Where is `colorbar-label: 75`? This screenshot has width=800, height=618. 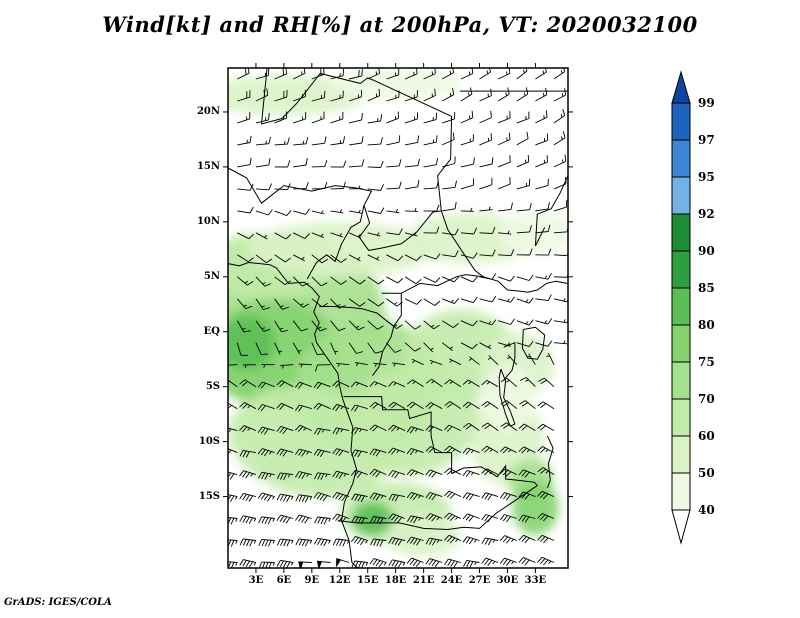
colorbar-label: 75 is located at coordinates (706, 362).